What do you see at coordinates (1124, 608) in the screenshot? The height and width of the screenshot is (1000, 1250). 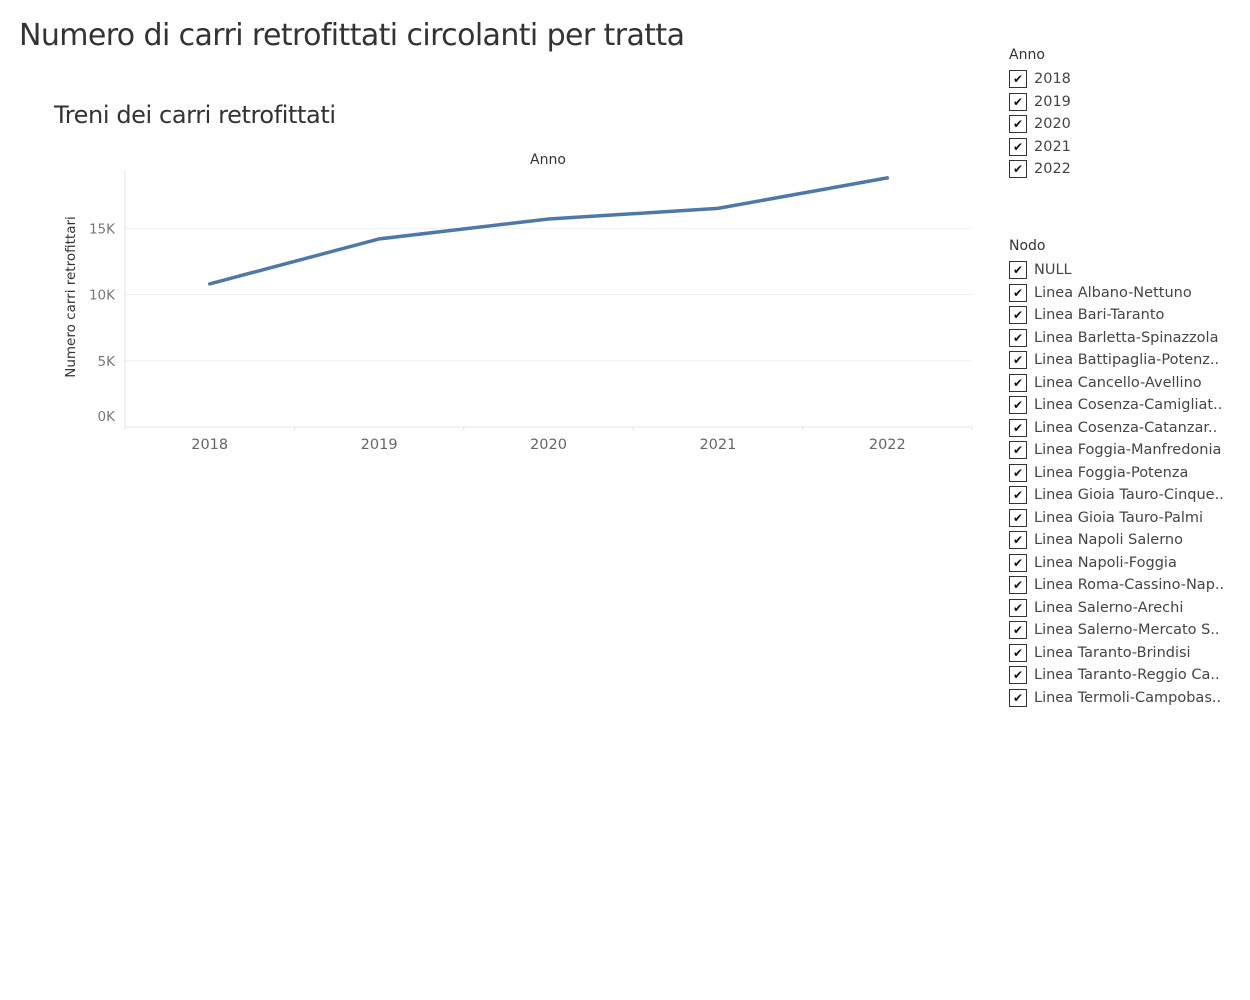 I see `filter-nodo-item: ✔ Linea Salerno-Arechi` at bounding box center [1124, 608].